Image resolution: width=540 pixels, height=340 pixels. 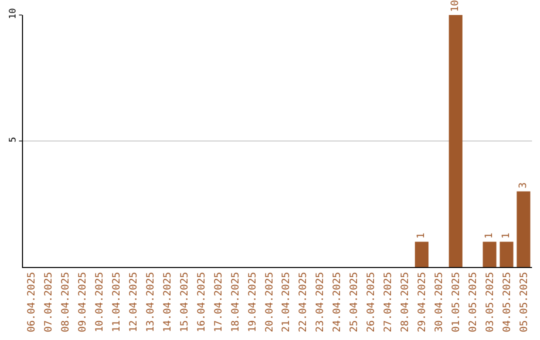 I want to click on x-tick-label: 01.05.2025, so click(x=456, y=302).